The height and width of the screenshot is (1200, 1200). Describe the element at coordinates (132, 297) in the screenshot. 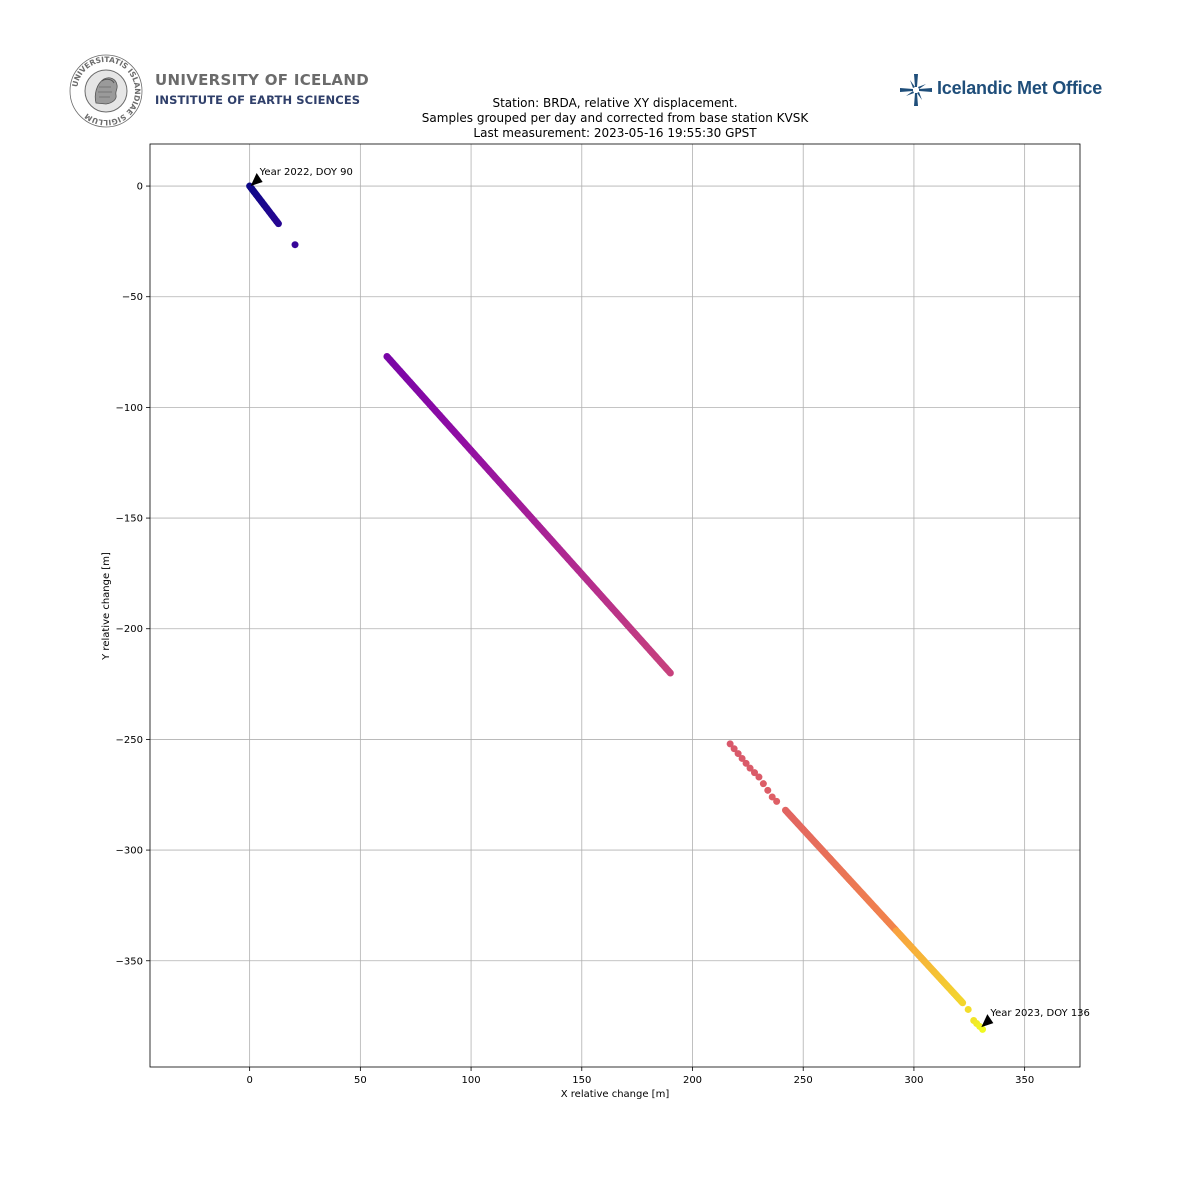

I see `y-tick-label: −50` at that location.